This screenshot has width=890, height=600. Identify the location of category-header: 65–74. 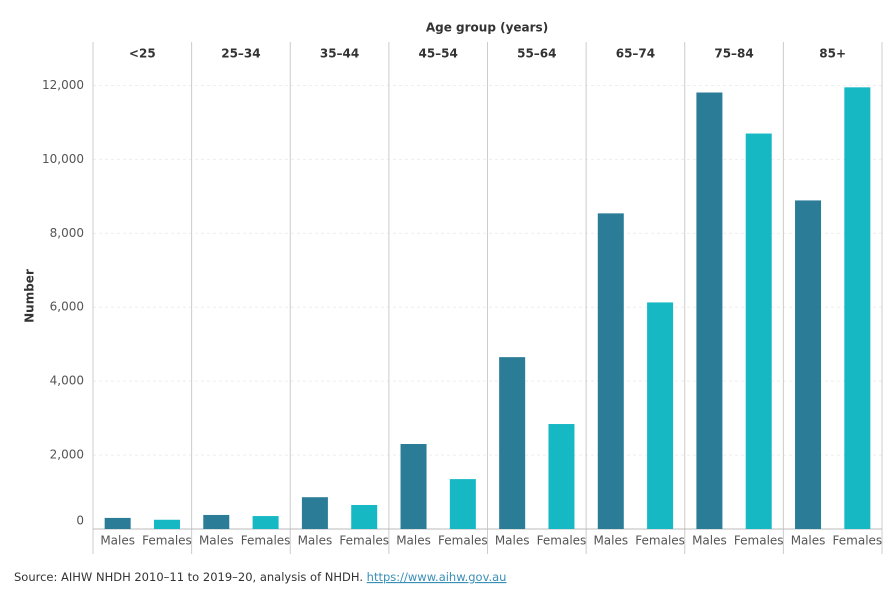
(635, 54).